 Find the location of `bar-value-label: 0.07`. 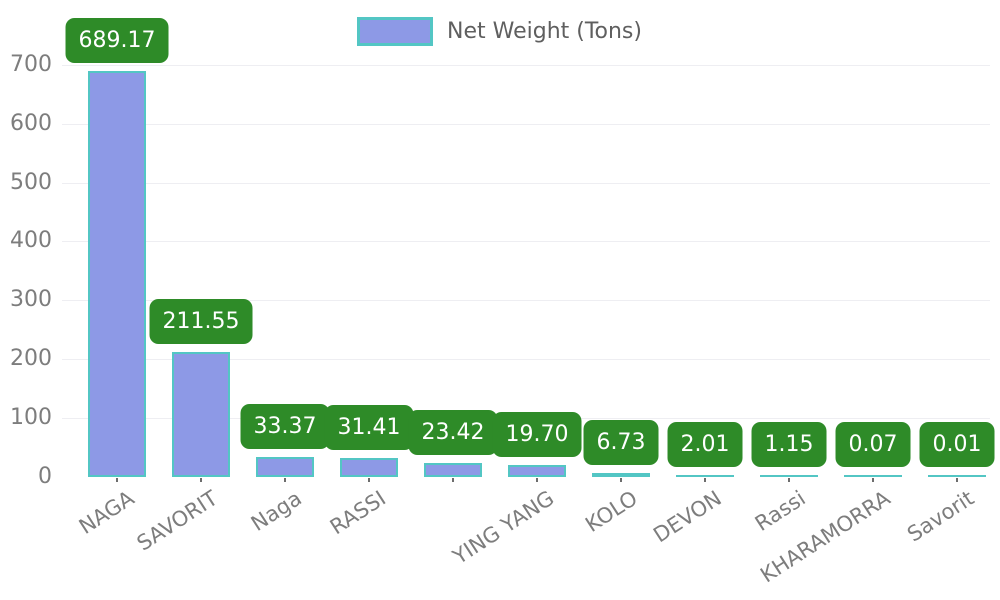

bar-value-label: 0.07 is located at coordinates (873, 444).